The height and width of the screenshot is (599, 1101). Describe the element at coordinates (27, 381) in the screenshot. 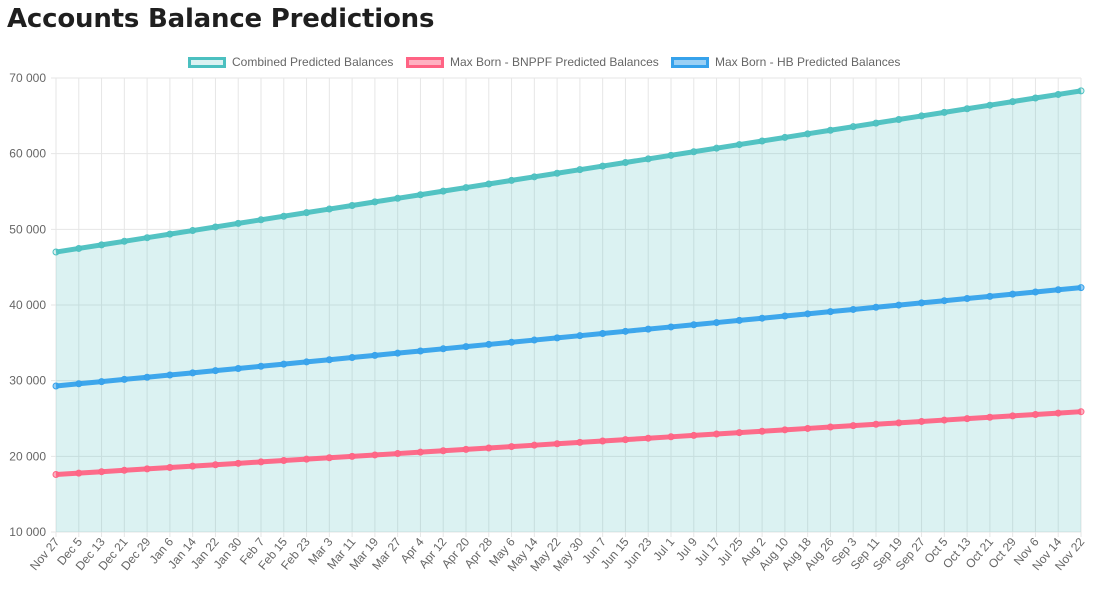

I see `y-tick-label: 30 000` at that location.